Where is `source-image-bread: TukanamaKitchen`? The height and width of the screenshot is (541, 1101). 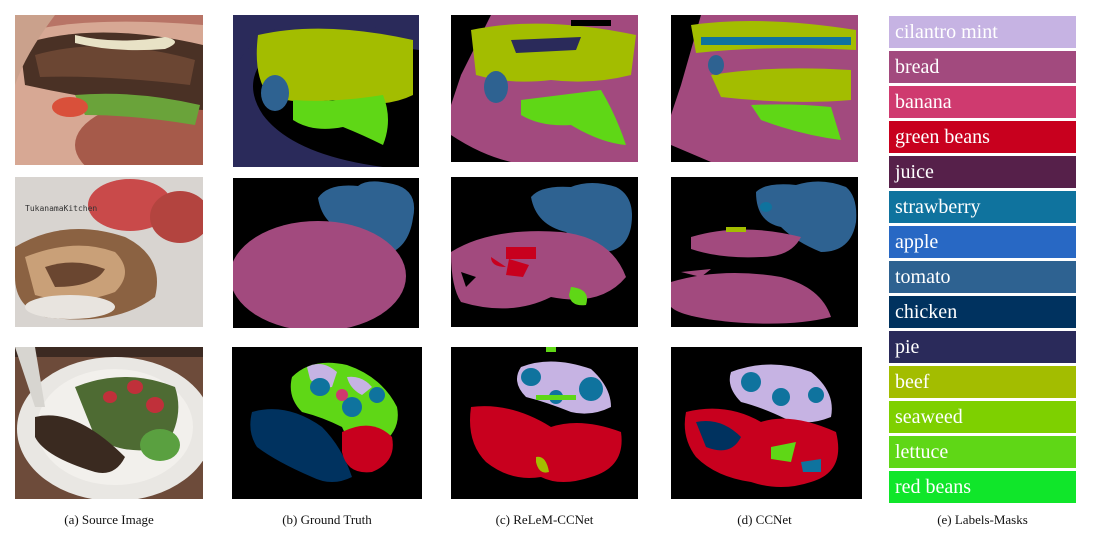 source-image-bread: TukanamaKitchen is located at coordinates (109, 252).